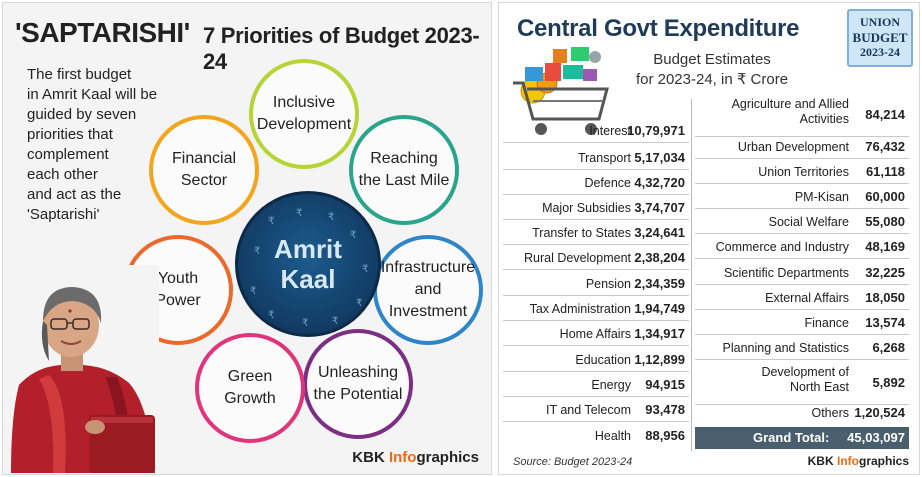 This screenshot has width=922, height=477. What do you see at coordinates (204, 170) in the screenshot?
I see `priority-financial-sector: Financial Sector` at bounding box center [204, 170].